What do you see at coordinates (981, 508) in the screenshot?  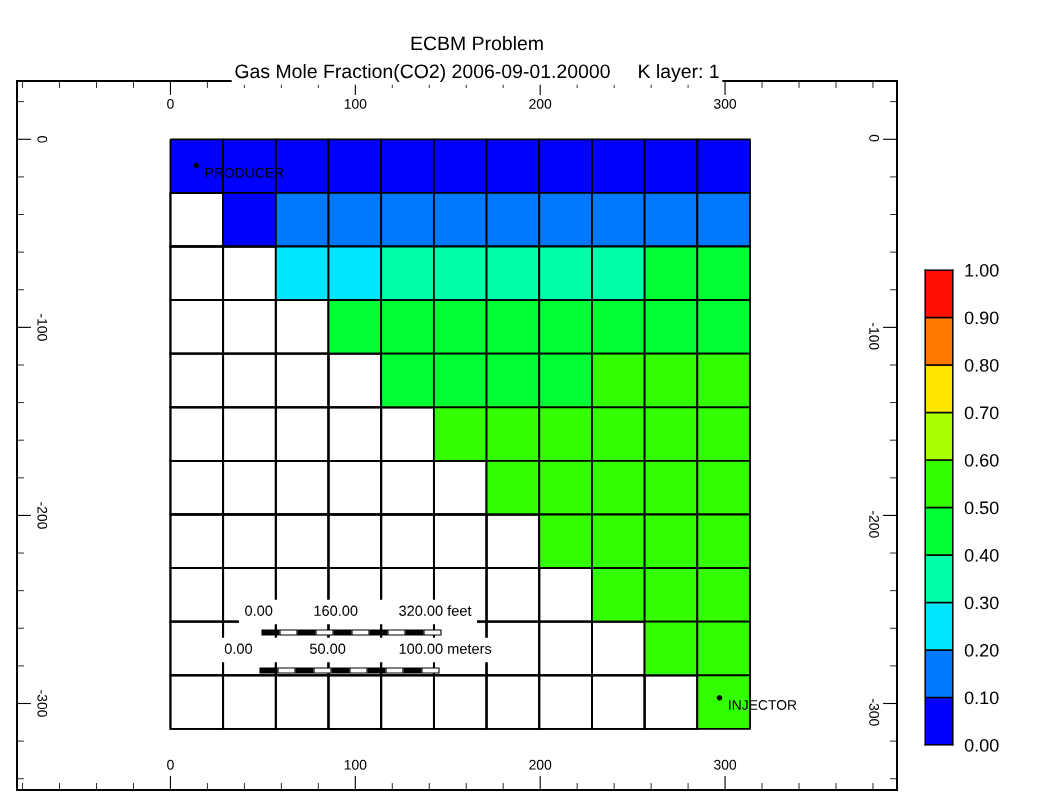 I see `color-bar-label: 0.50` at bounding box center [981, 508].